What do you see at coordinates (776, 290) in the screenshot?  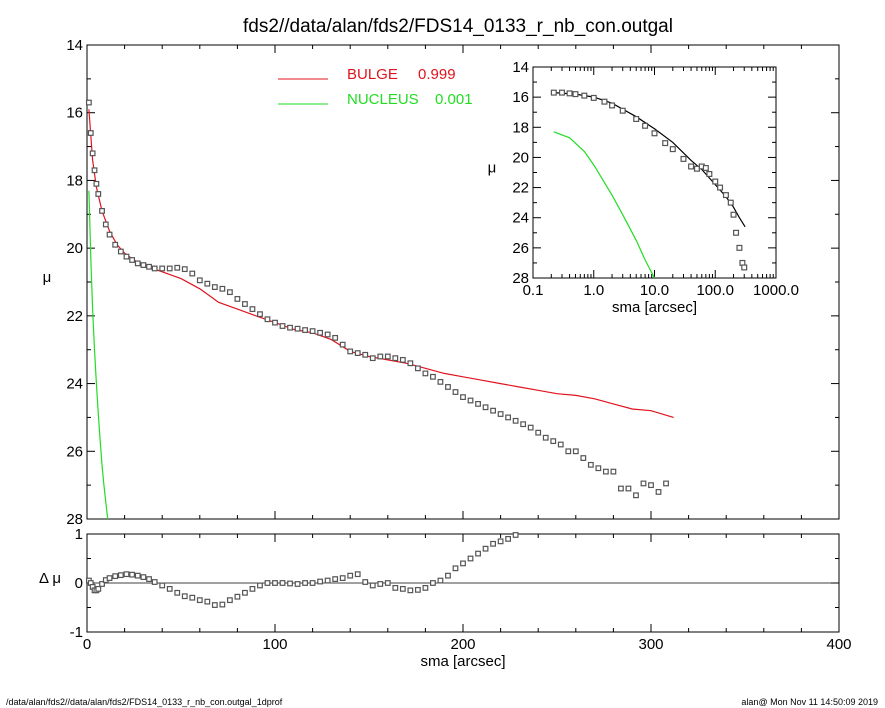 I see `x-tick-label: 1000.0` at bounding box center [776, 290].